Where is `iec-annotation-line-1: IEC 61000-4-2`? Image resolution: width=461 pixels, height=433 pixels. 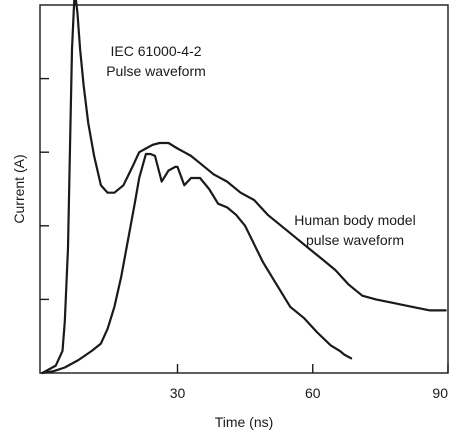
iec-annotation-line-1: IEC 61000-4-2 is located at coordinates (155, 51).